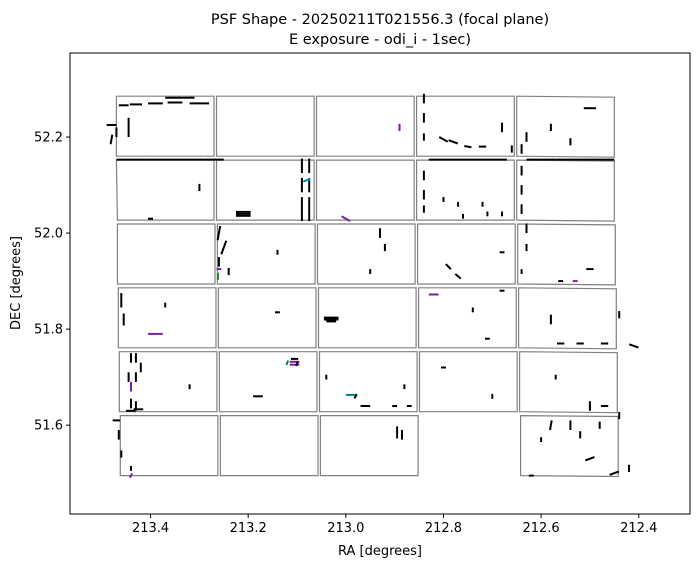 Image resolution: width=700 pixels, height=572 pixels. Describe the element at coordinates (380, 40) in the screenshot. I see `chart-subtitle: E exposure - odi_i - 1sec)` at that location.